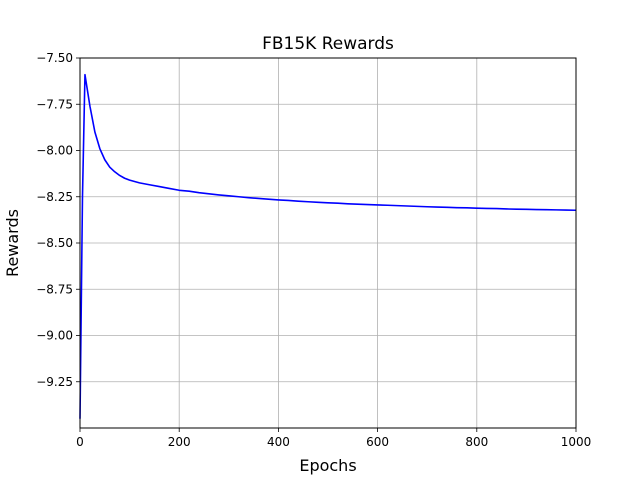  What do you see at coordinates (179, 442) in the screenshot?
I see `x-tick-label: 200` at bounding box center [179, 442].